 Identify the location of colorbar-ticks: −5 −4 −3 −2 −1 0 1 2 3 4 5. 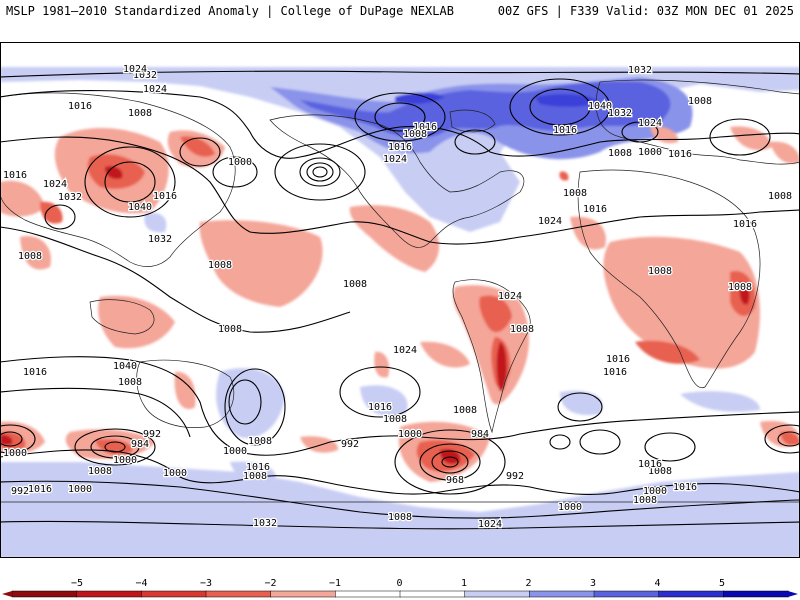
(398, 583).